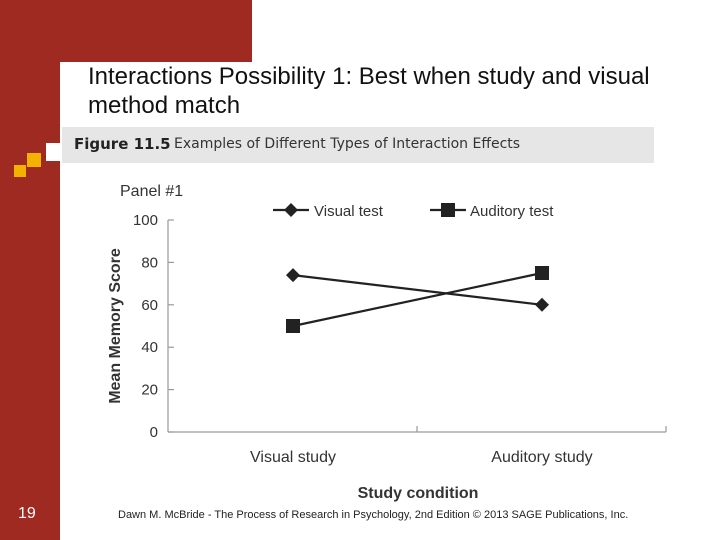  Describe the element at coordinates (149, 305) in the screenshot. I see `y-tick-label: 60` at that location.